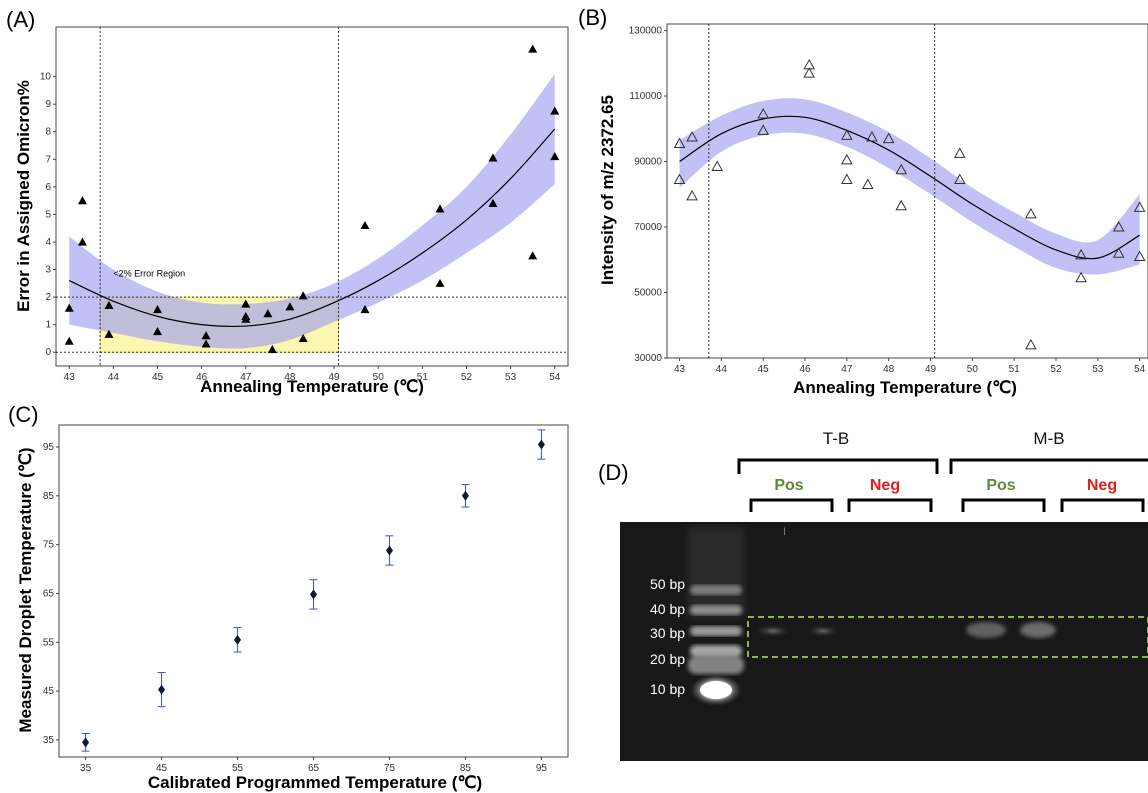 The width and height of the screenshot is (1148, 793). I want to click on chart-a-x-tick-label-9: 52, so click(467, 377).